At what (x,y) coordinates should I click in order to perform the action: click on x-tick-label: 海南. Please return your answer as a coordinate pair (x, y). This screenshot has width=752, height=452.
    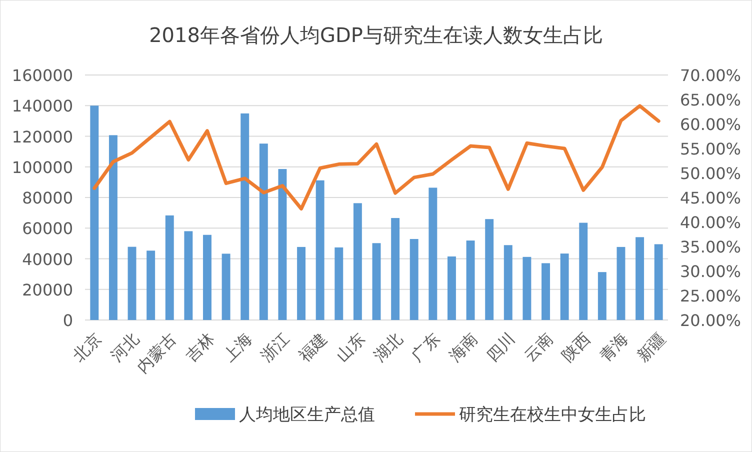
    Looking at the image, I should click on (463, 347).